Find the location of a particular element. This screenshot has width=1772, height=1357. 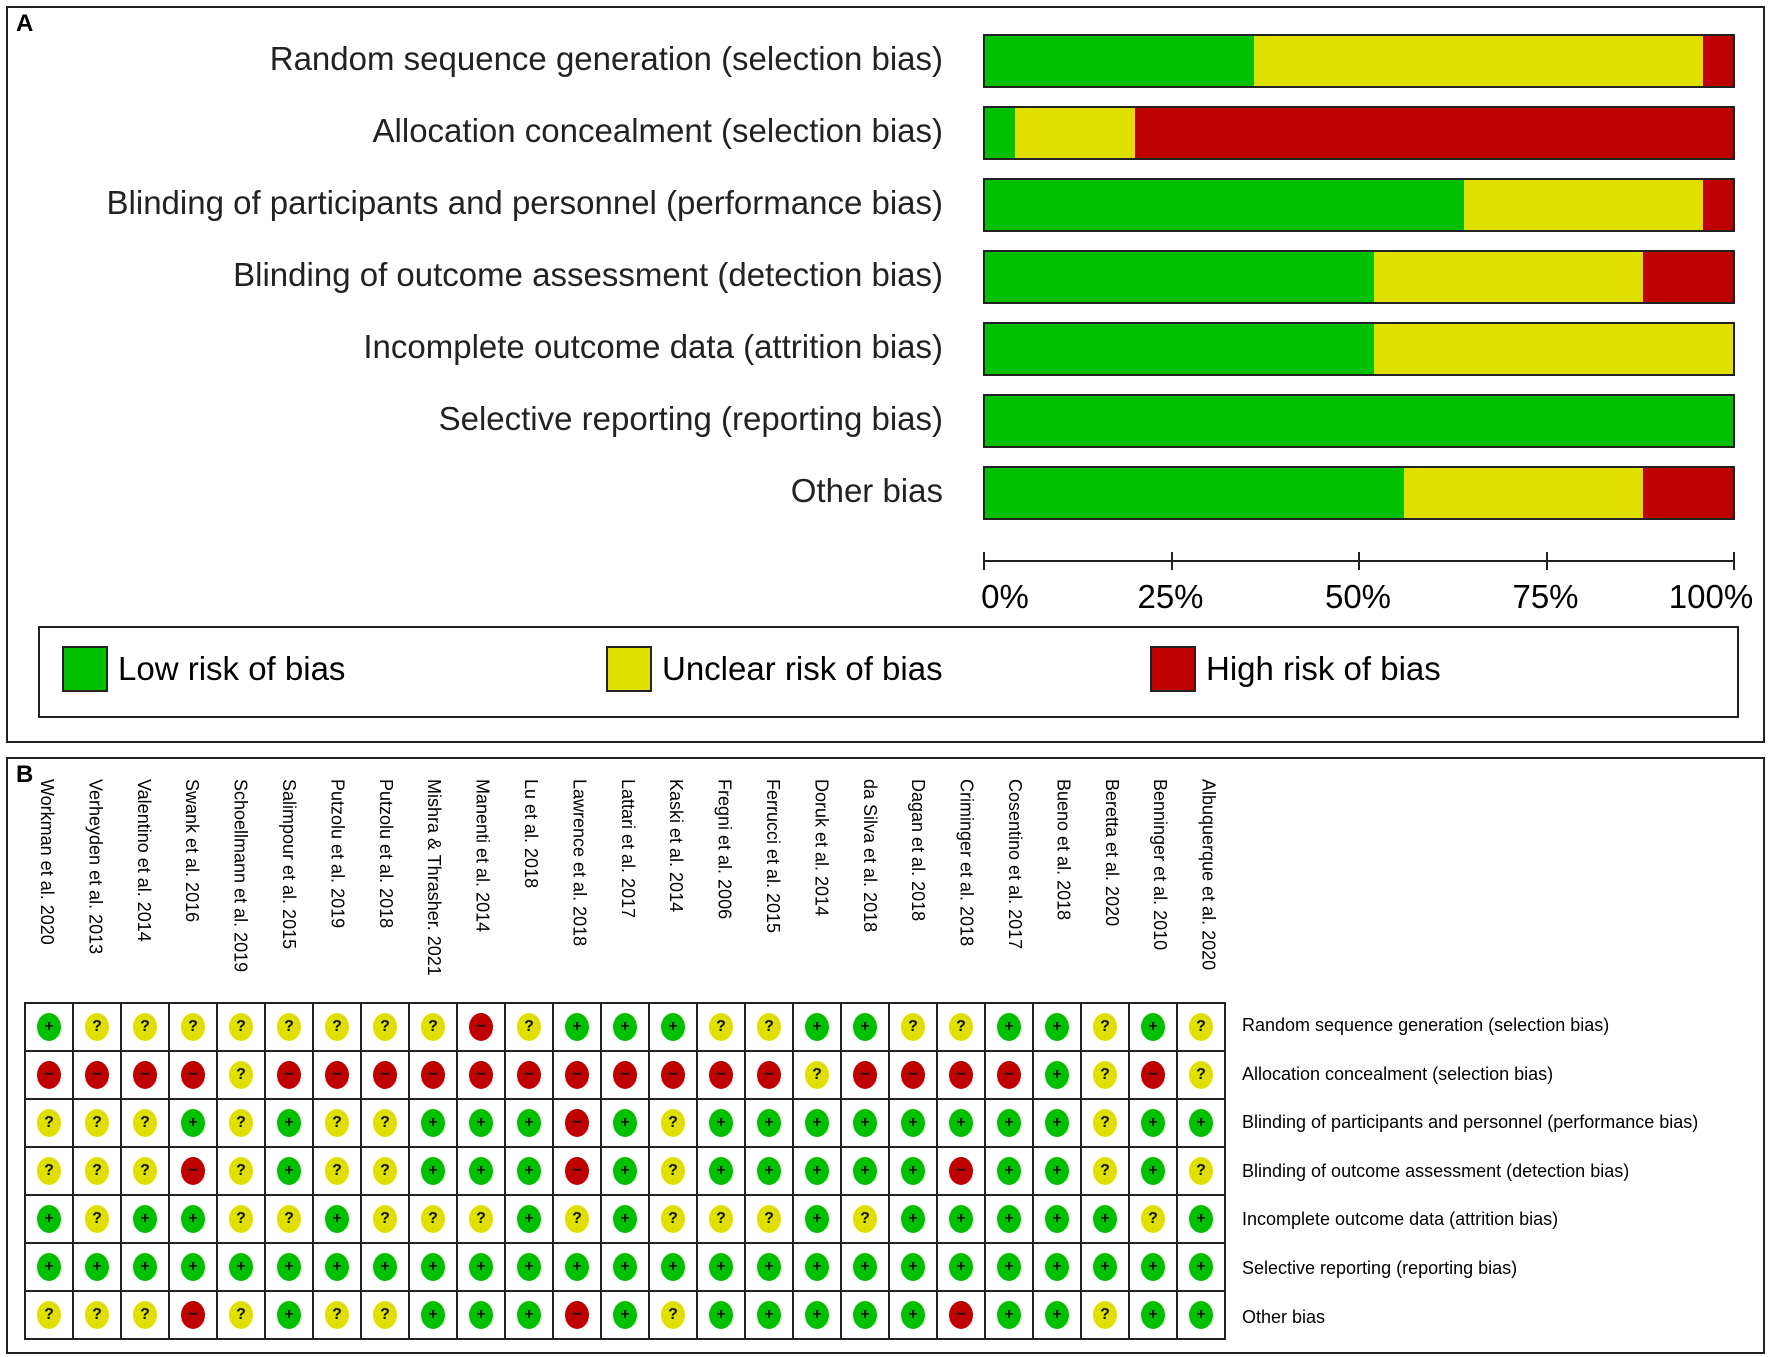

study-label: Schoellmann et al. 2019 is located at coordinates (242, 884).